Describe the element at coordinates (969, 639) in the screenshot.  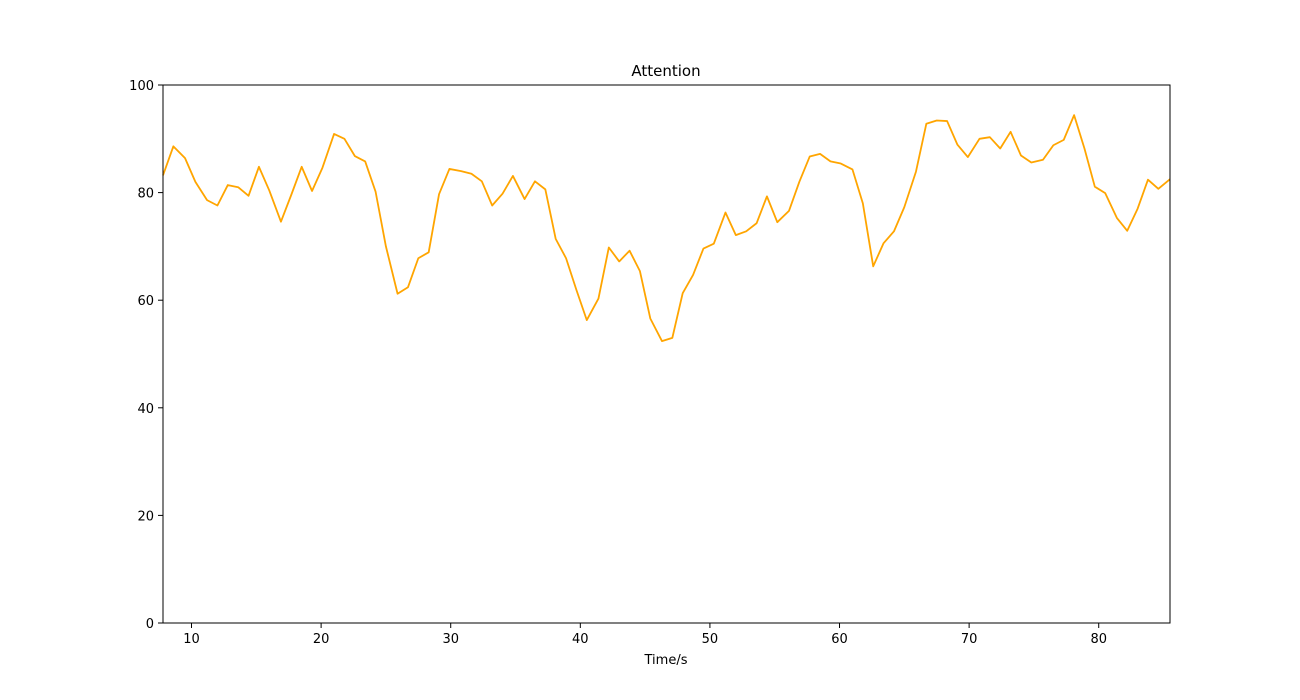
I see `x-tick-label: 70` at that location.